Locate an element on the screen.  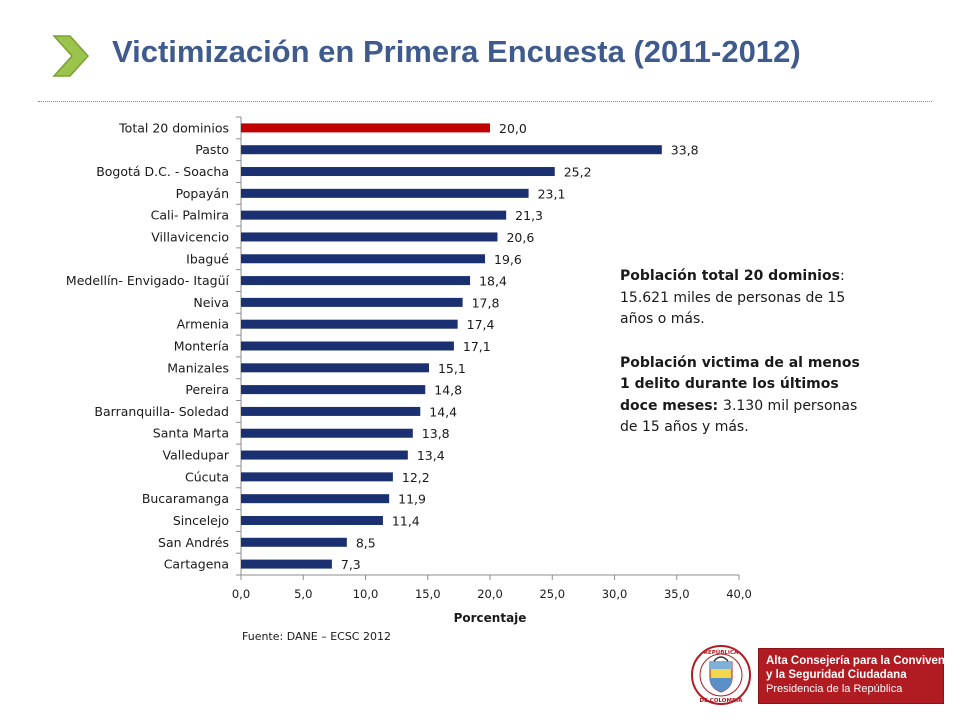
category-label: Armenia is located at coordinates (203, 324).